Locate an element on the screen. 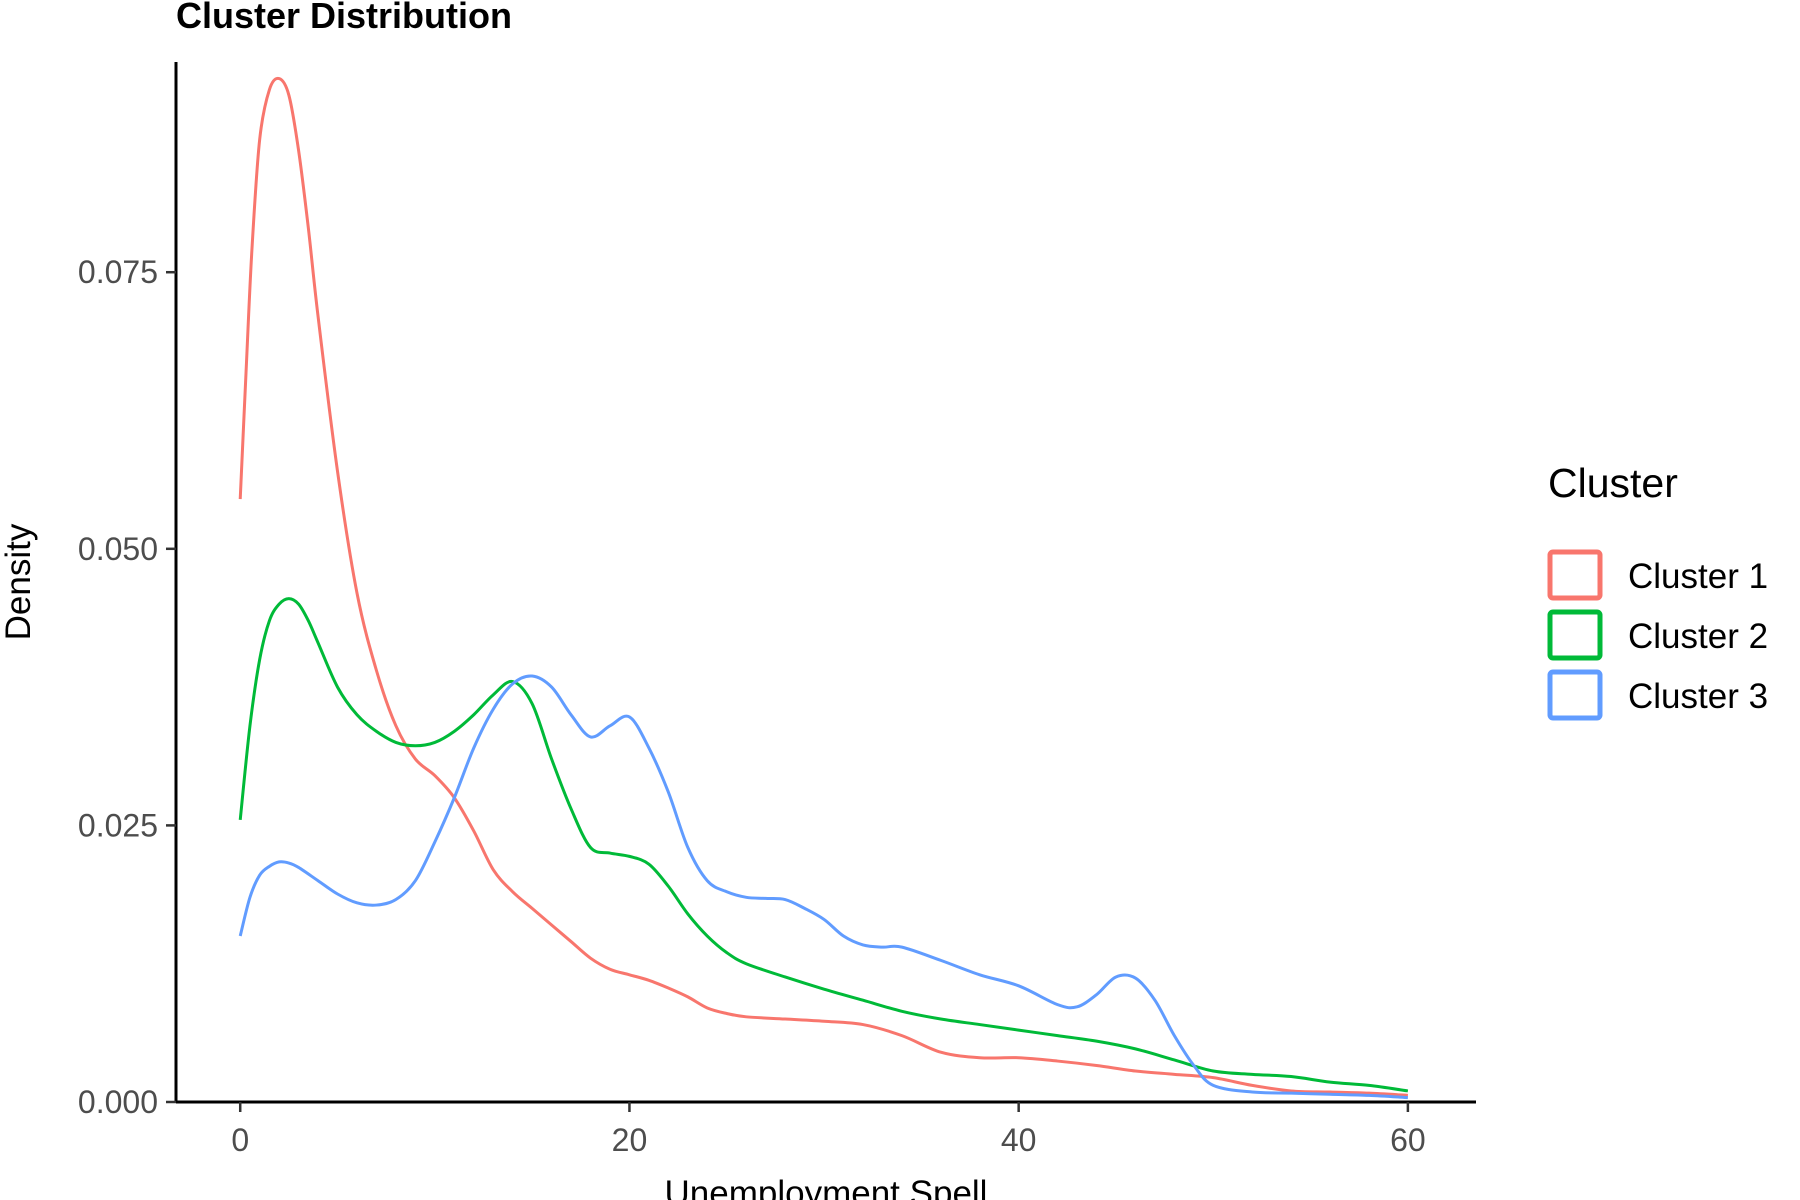 Image resolution: width=1800 pixels, height=1200 pixels. x-tick-label: 0 is located at coordinates (240, 1140).